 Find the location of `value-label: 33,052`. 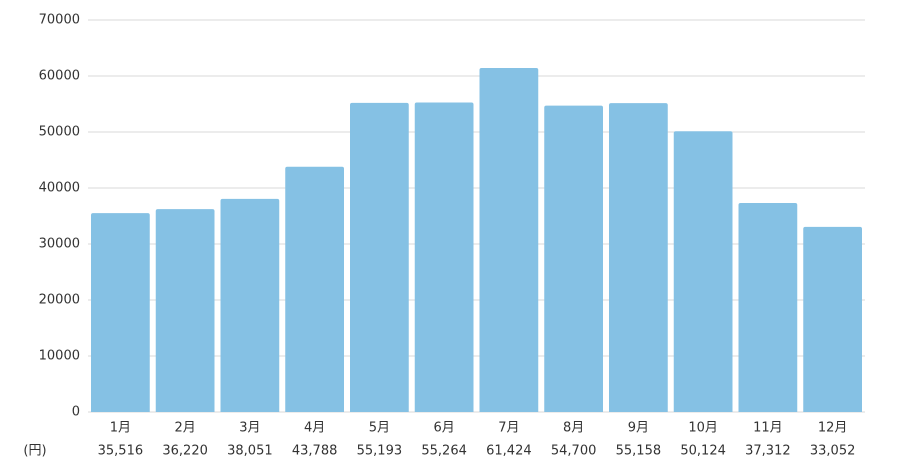

value-label: 33,052 is located at coordinates (833, 451).